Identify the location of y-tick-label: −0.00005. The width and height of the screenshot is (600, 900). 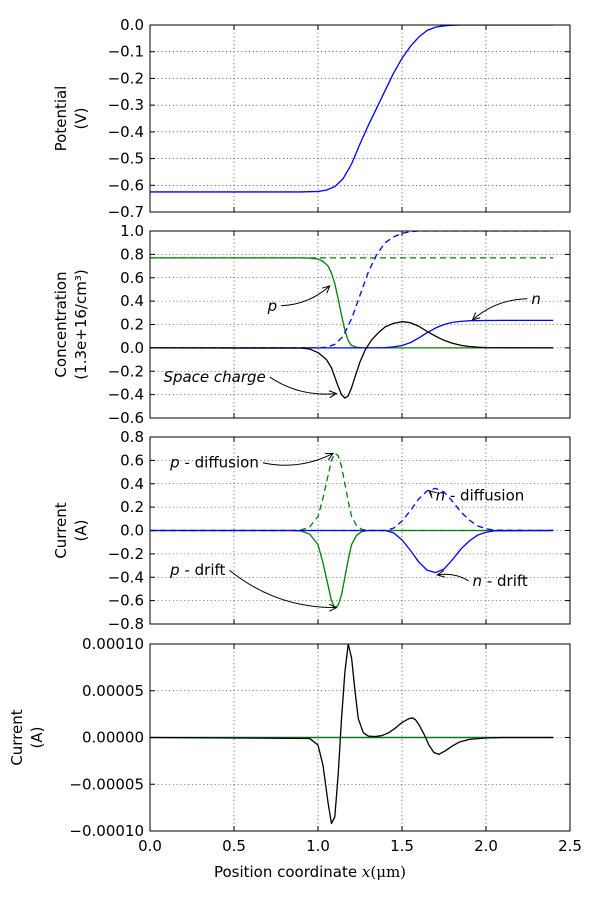
(106, 784).